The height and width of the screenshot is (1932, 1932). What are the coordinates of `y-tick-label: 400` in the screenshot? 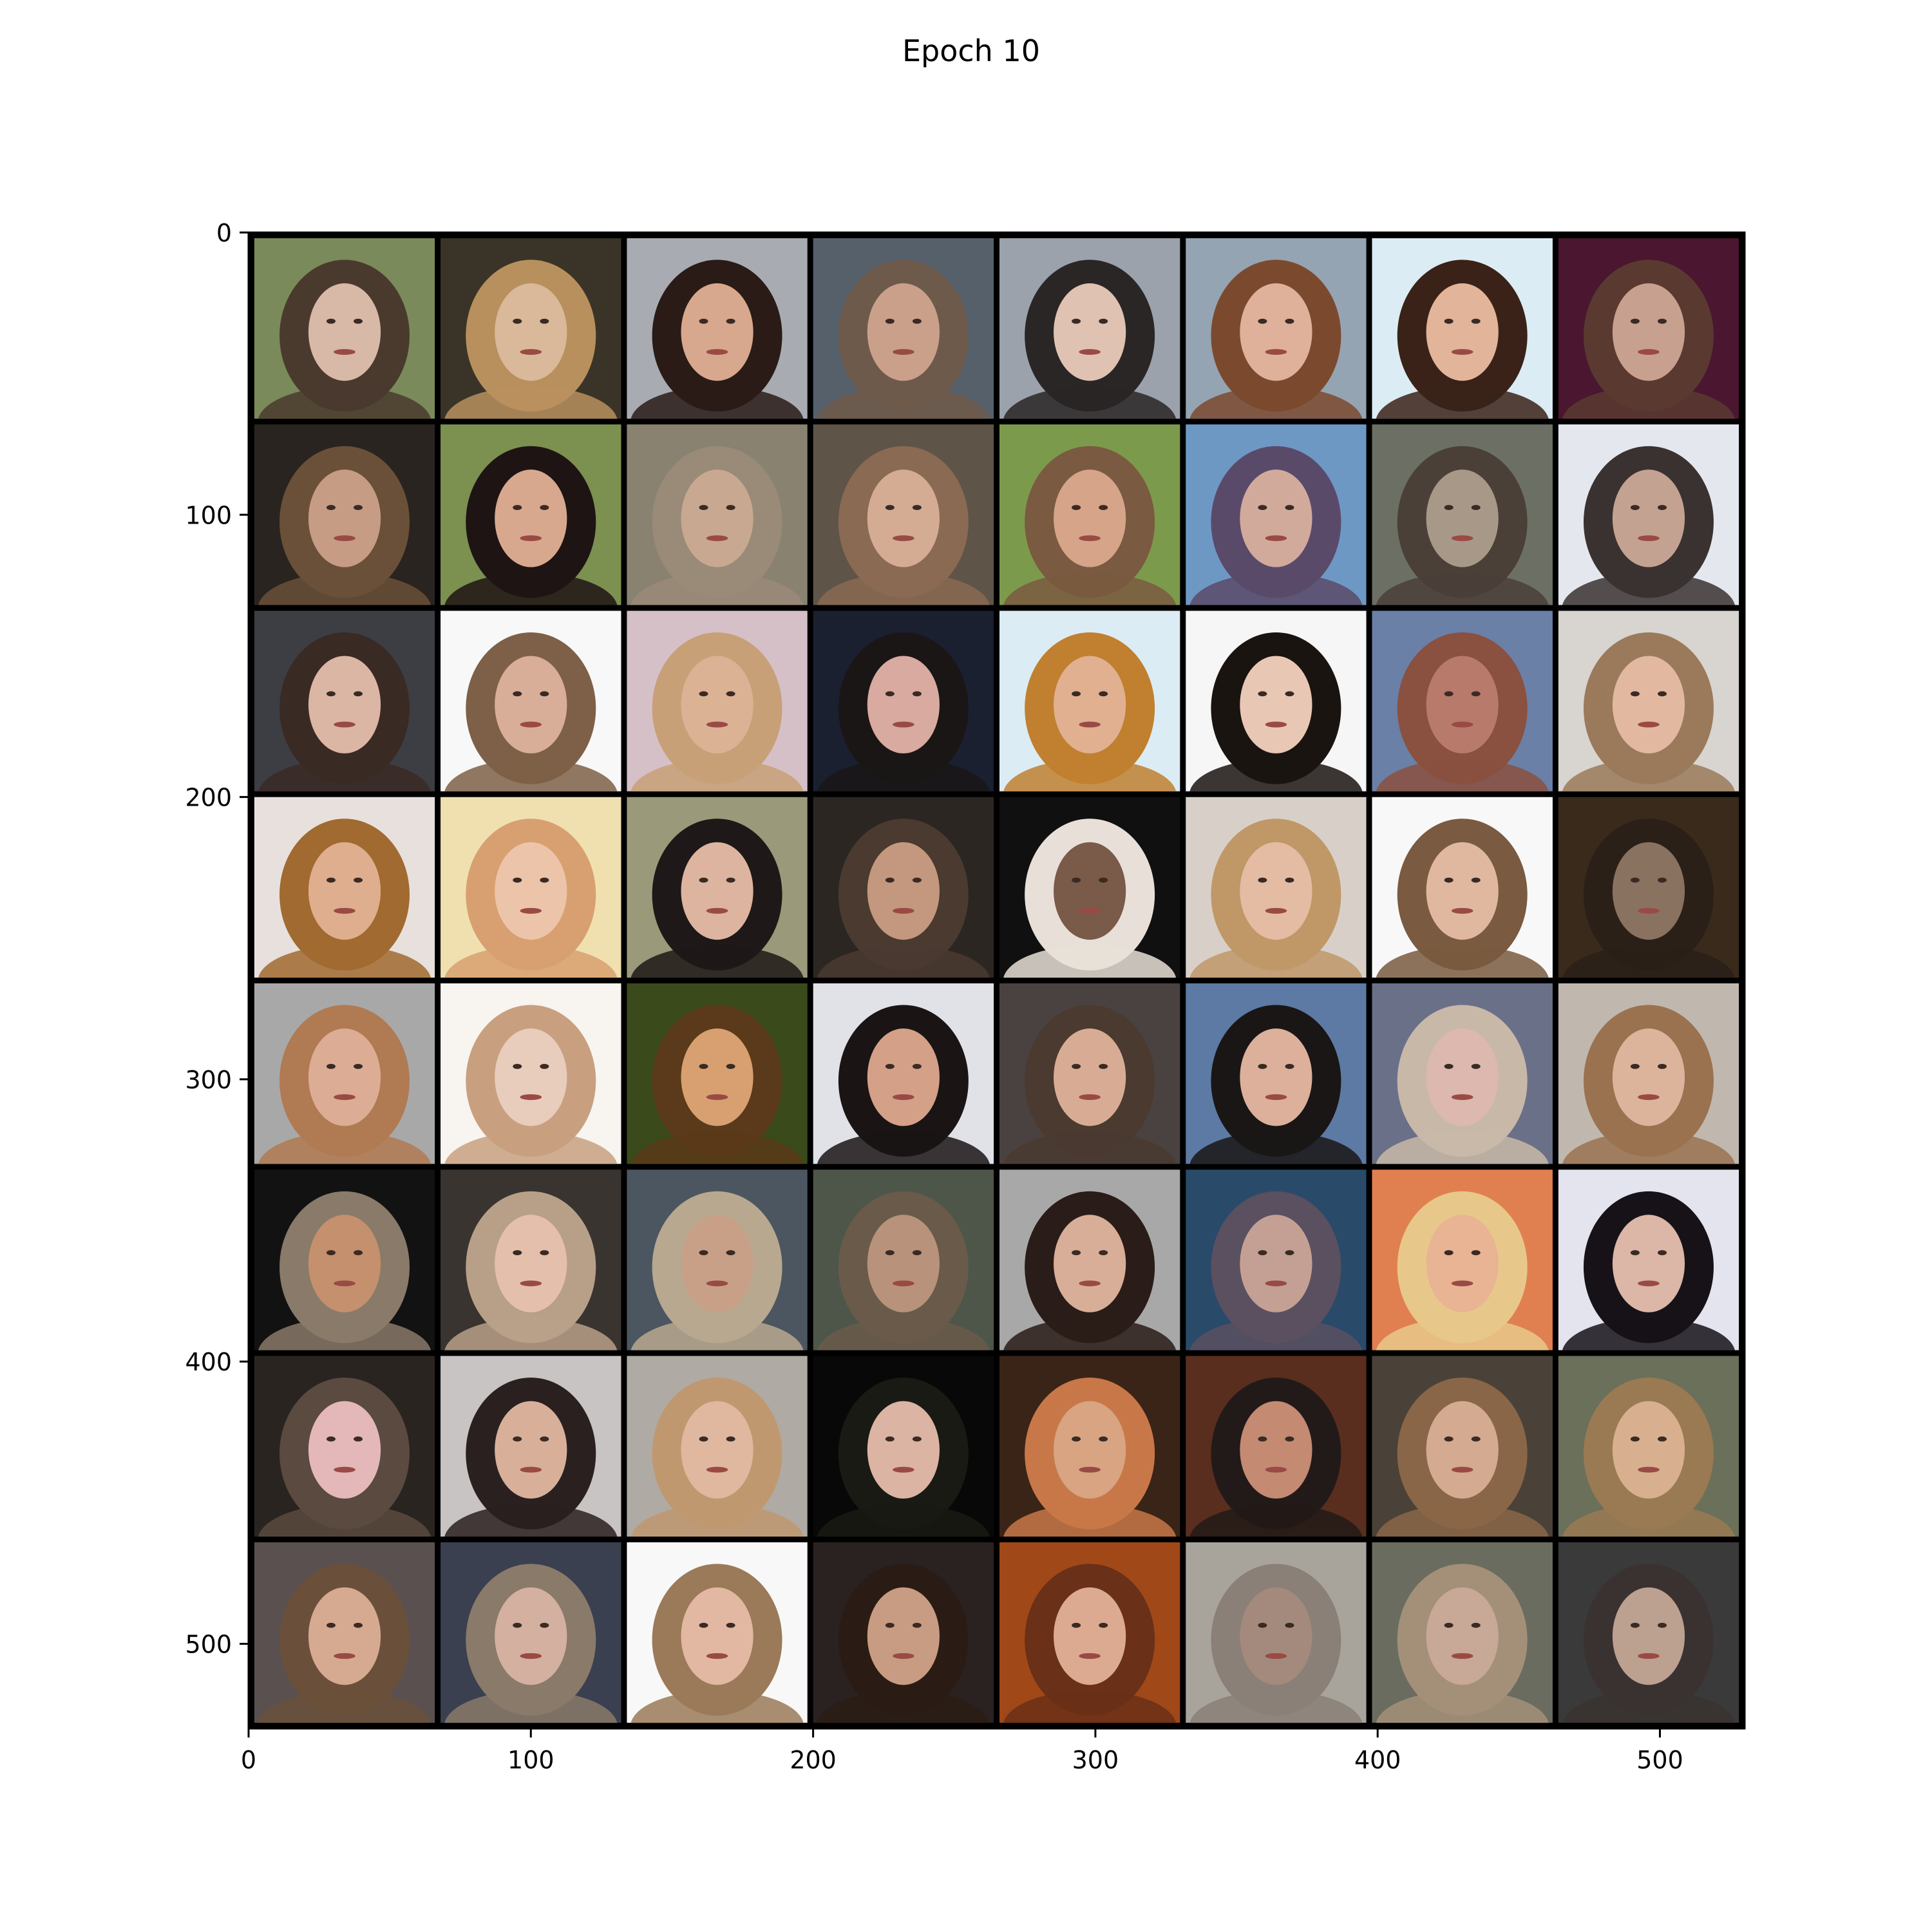 It's located at (208, 1362).